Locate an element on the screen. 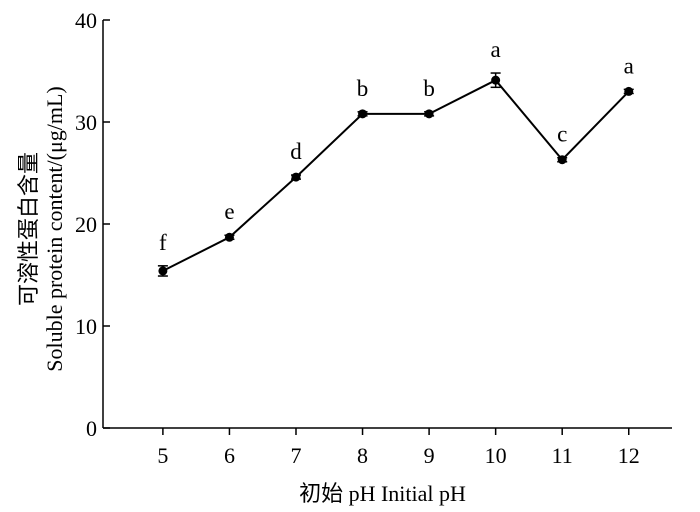  y-tick-label: 30 is located at coordinates (86, 122).